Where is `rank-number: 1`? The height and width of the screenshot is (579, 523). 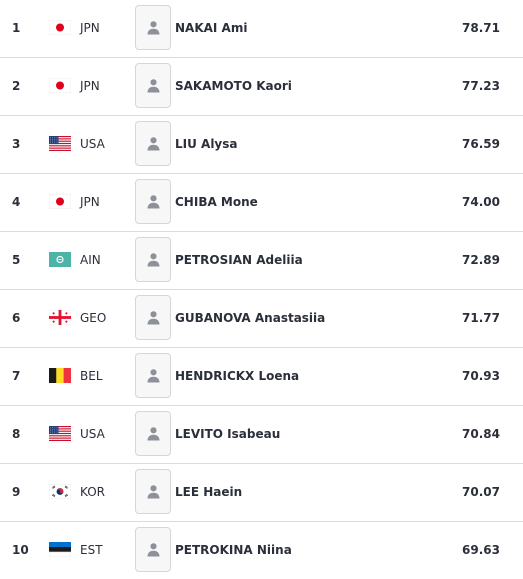 rank-number: 1 is located at coordinates (16, 28).